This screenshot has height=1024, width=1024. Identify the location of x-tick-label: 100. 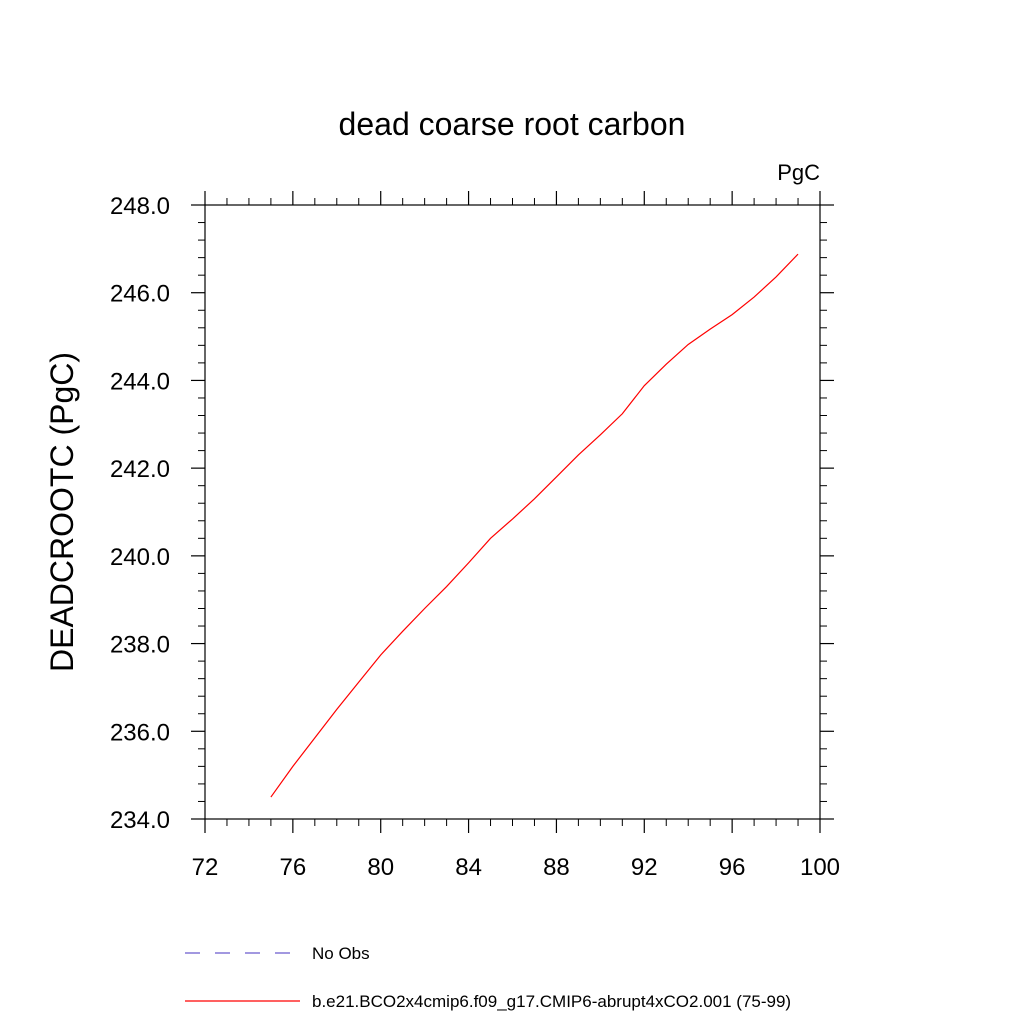
(820, 867).